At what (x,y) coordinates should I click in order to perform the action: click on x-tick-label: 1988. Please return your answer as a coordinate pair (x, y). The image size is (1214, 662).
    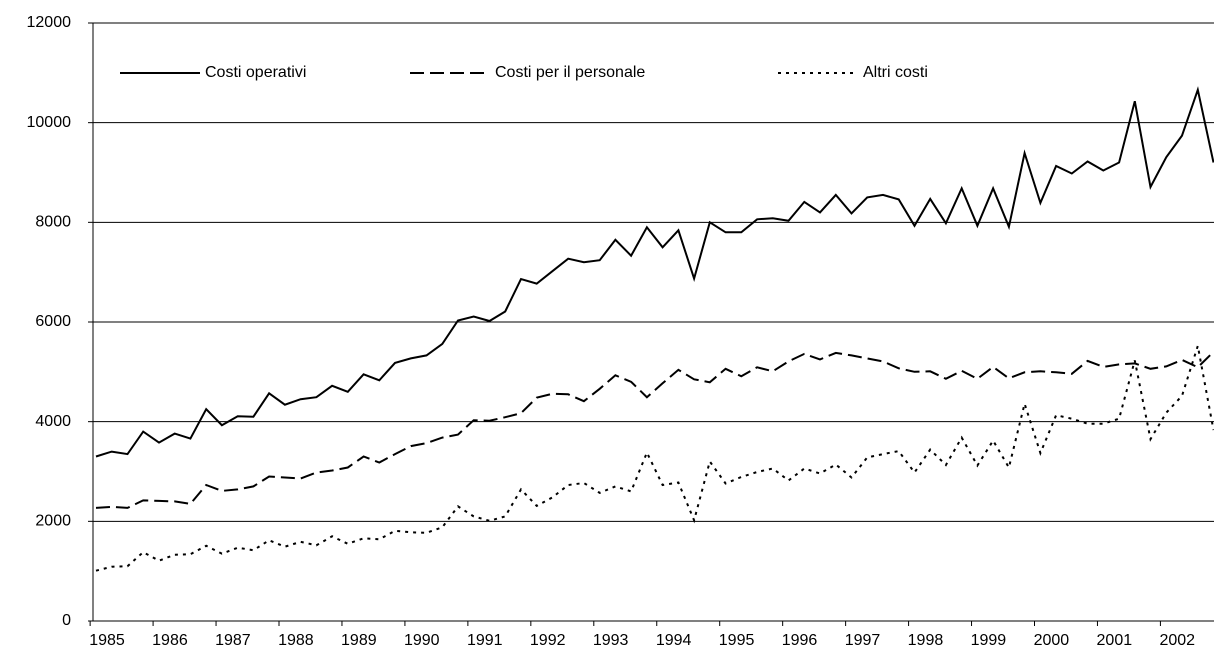
    Looking at the image, I should click on (296, 640).